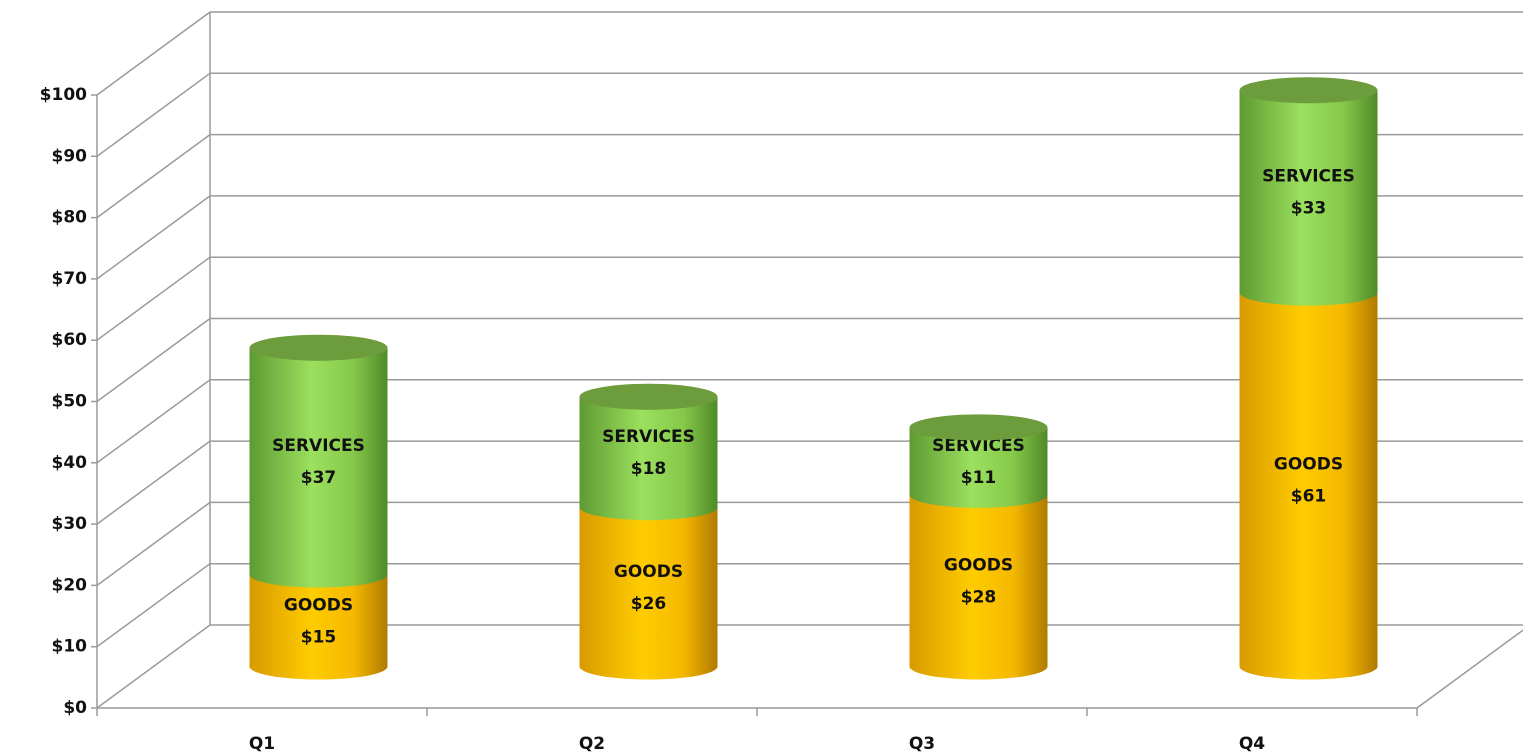  I want to click on y-tick-label: $60, so click(70, 340).